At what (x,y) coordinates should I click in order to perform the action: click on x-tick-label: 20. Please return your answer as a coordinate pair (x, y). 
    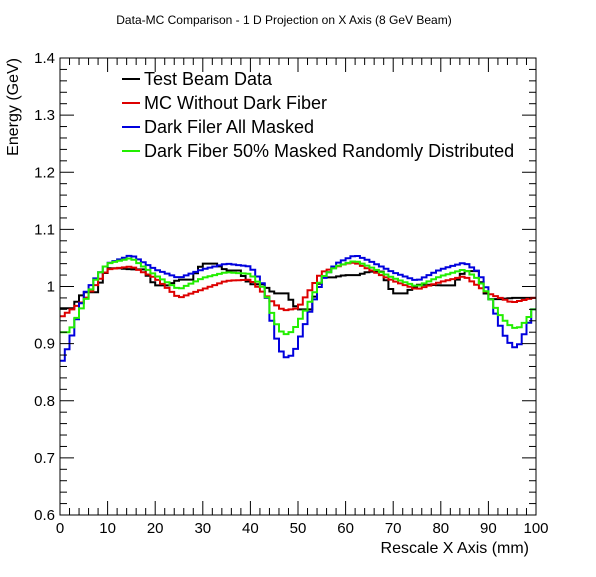
    Looking at the image, I should click on (155, 528).